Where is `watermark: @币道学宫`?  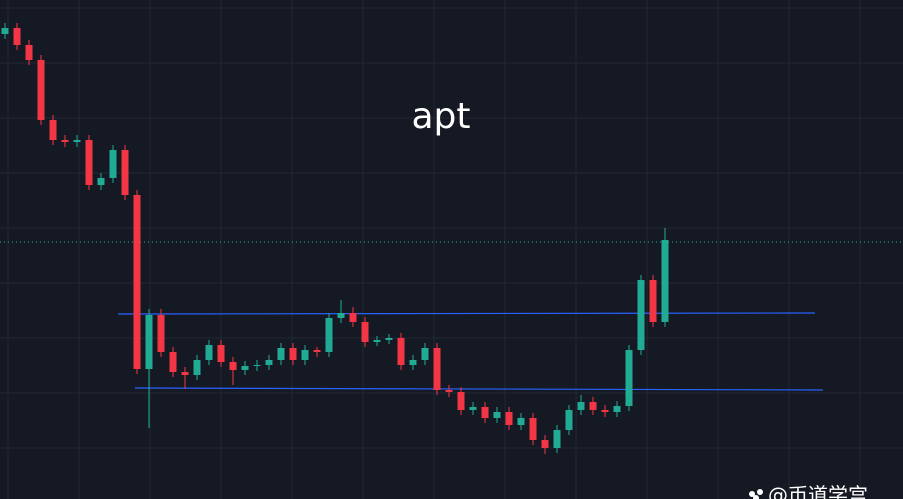 watermark: @币道学宫 is located at coordinates (808, 491).